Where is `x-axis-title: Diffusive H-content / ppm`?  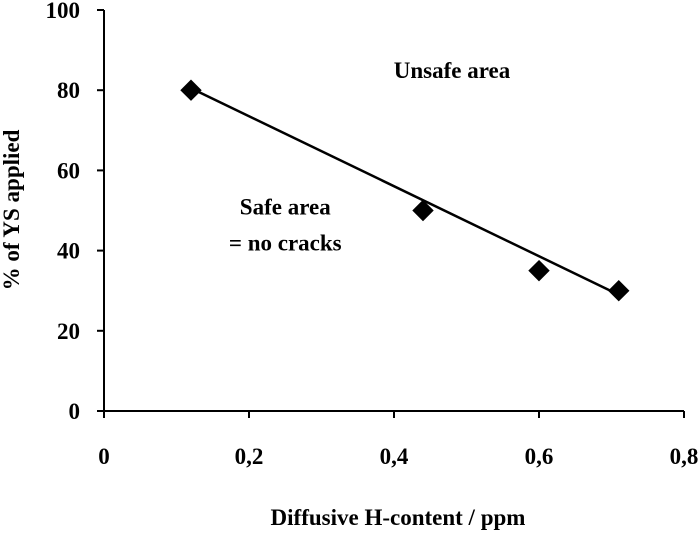
x-axis-title: Diffusive H-content / ppm is located at coordinates (398, 517).